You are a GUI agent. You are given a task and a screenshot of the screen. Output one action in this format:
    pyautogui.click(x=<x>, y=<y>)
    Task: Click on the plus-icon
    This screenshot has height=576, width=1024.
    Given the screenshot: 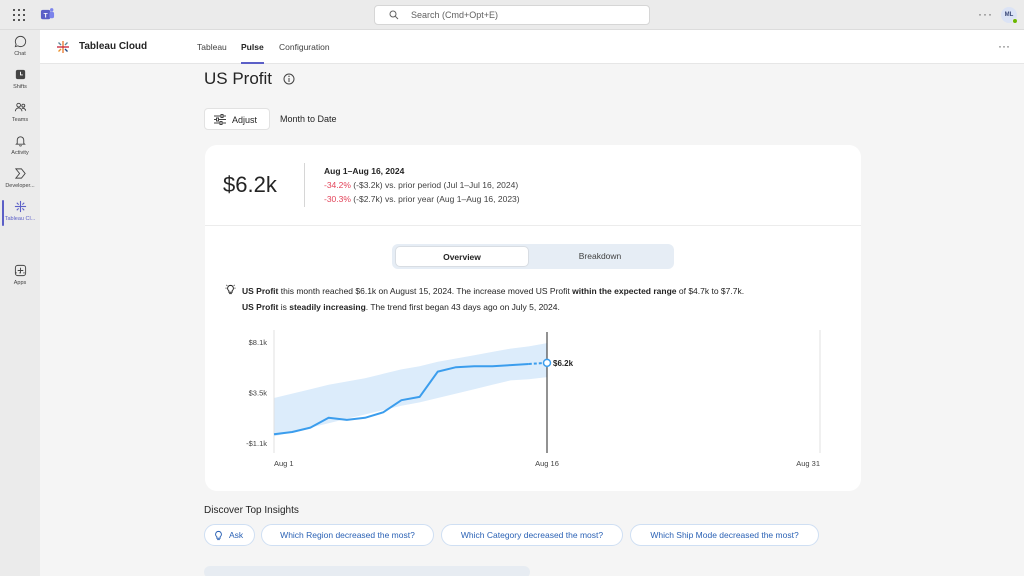 What is the action you would take?
    pyautogui.click(x=20, y=270)
    